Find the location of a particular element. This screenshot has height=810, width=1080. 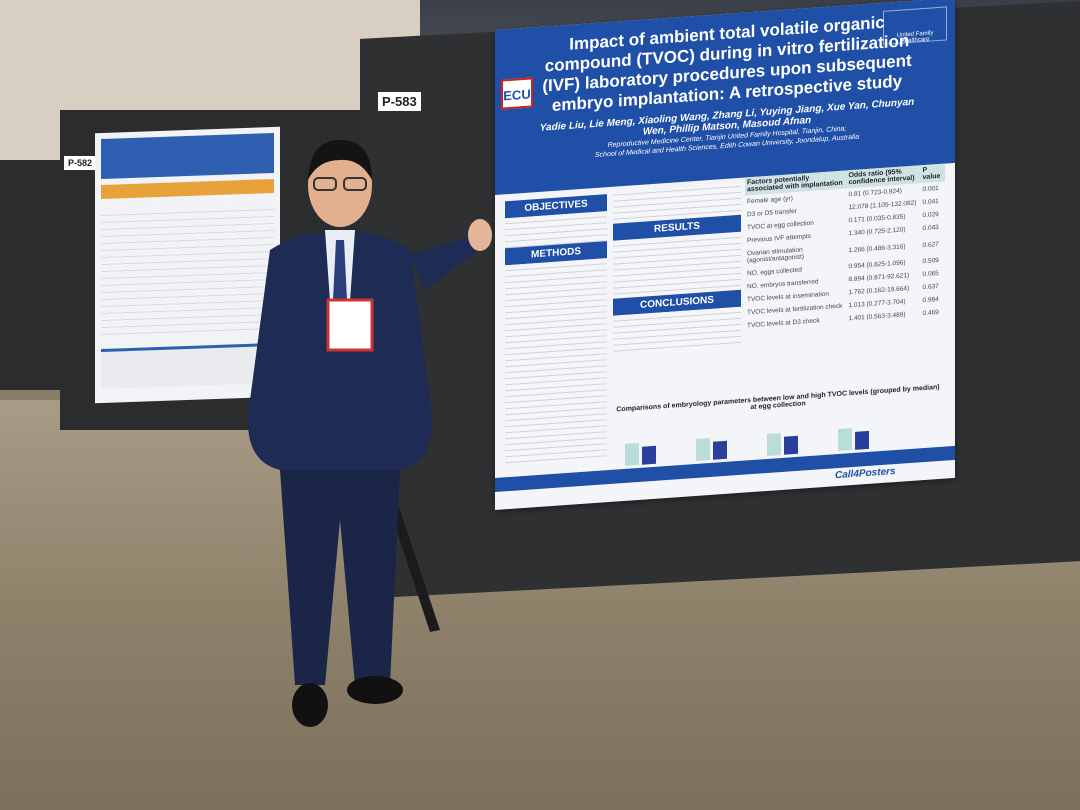

ecu-logo: ECU is located at coordinates (517, 93).